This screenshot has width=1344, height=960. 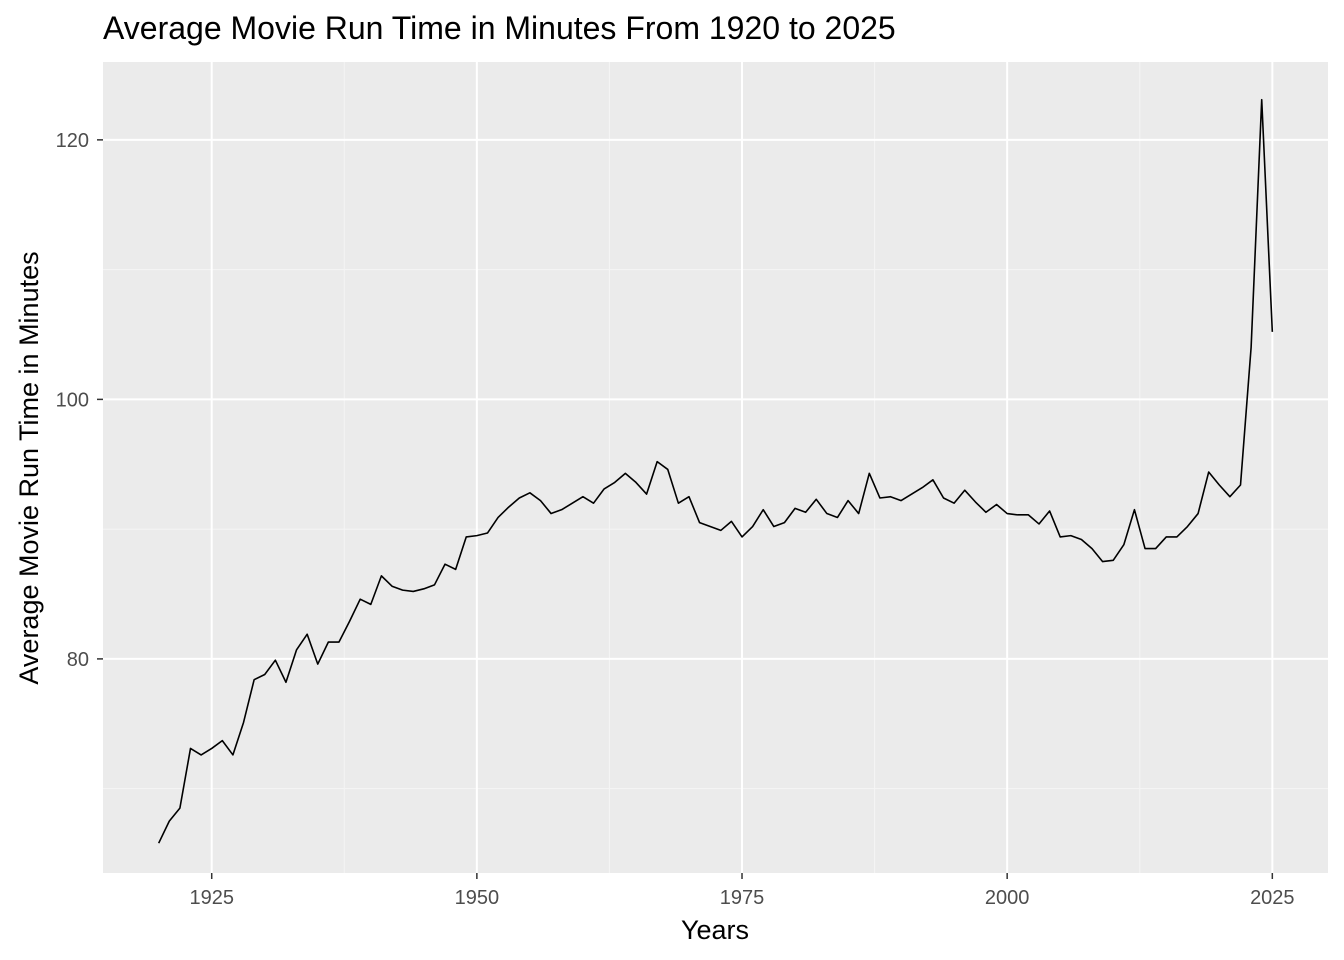 What do you see at coordinates (715, 930) in the screenshot?
I see `x-axis-title: Years` at bounding box center [715, 930].